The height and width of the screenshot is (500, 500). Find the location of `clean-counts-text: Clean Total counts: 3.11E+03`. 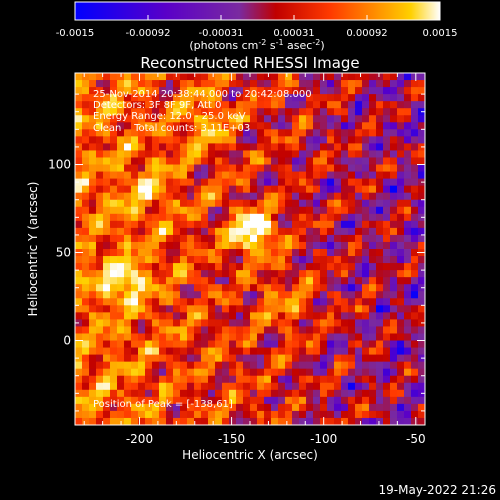

clean-counts-text: Clean Total counts: 3.11E+03 is located at coordinates (171, 128).